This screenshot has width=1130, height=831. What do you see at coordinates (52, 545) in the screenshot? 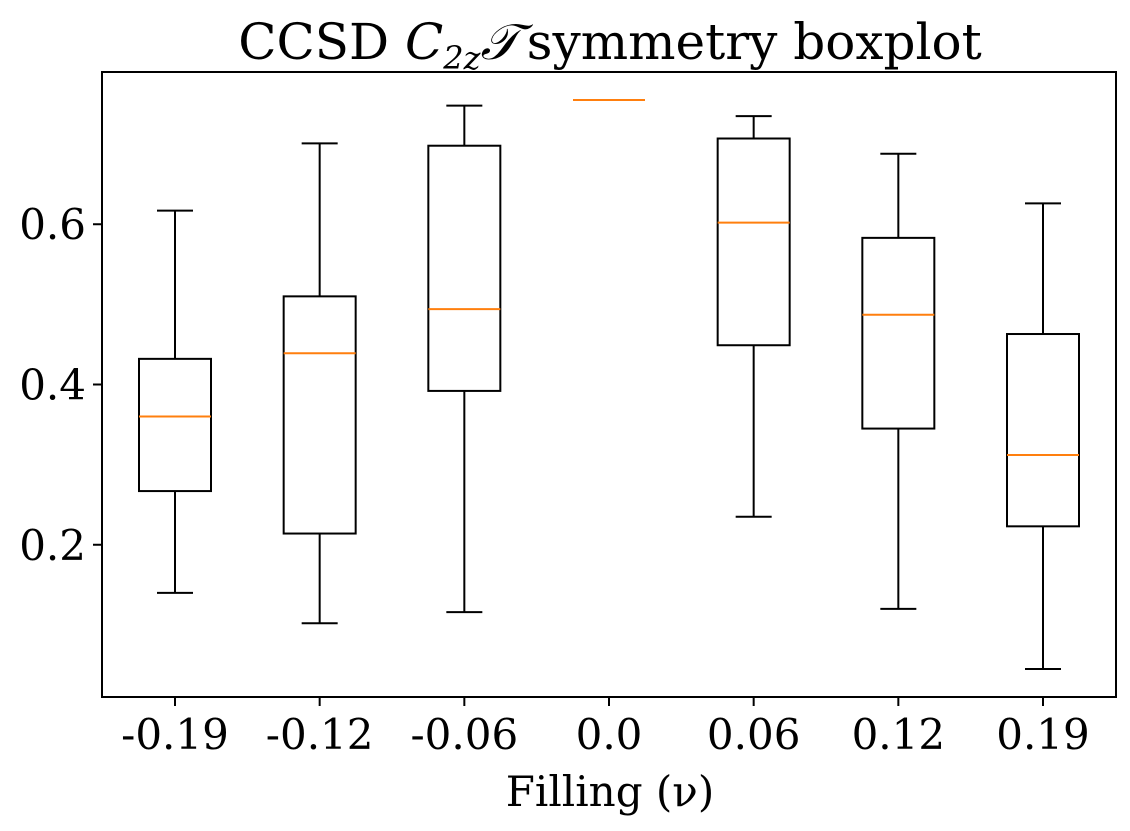
I see `y-tick-label-1: 0.2` at bounding box center [52, 545].